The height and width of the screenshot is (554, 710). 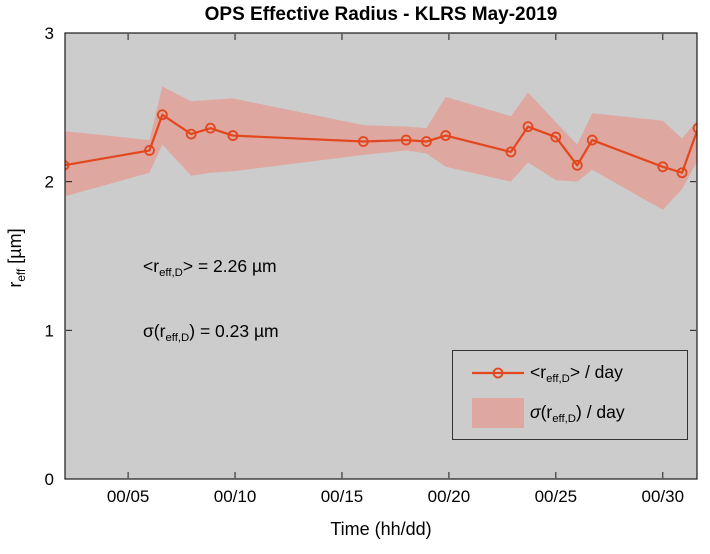 What do you see at coordinates (235, 496) in the screenshot?
I see `x-tick-label: 00/10` at bounding box center [235, 496].